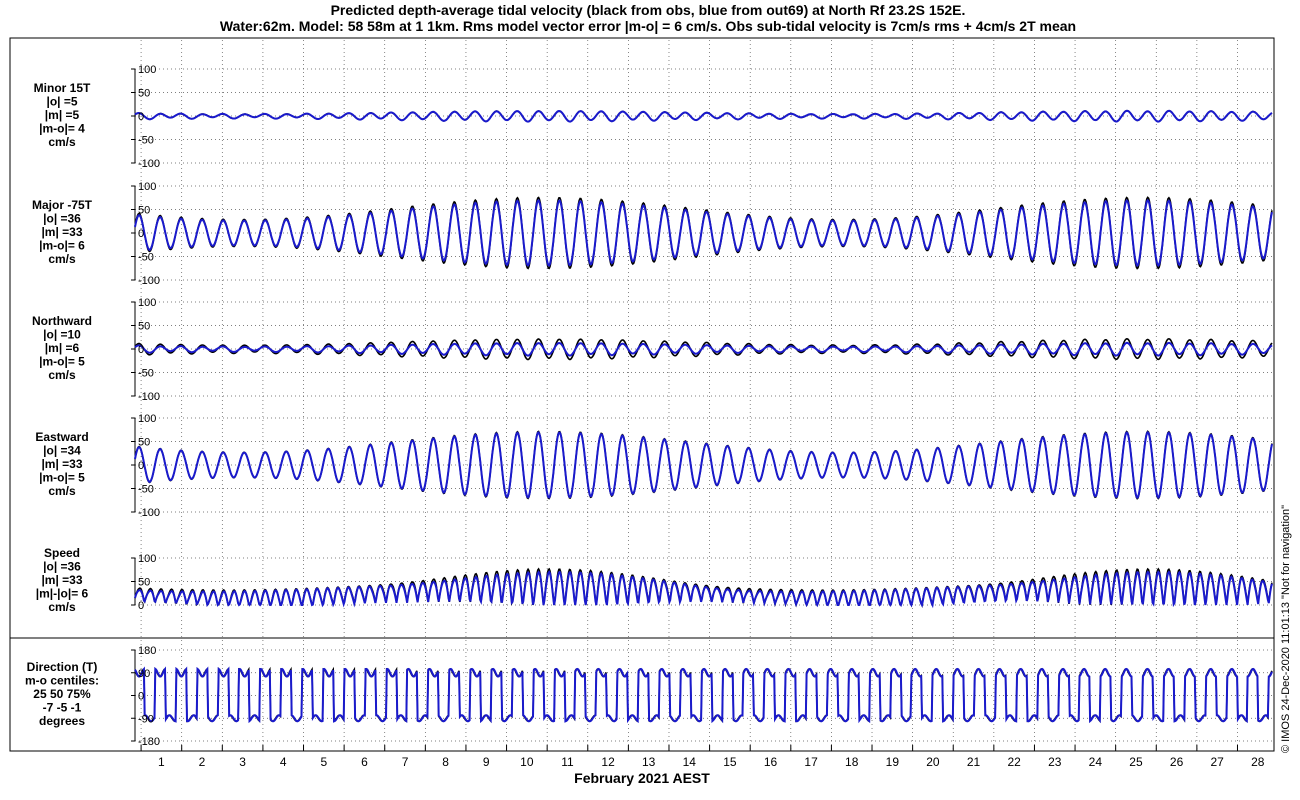  I want to click on x-tick-label: 28, so click(1258, 762).